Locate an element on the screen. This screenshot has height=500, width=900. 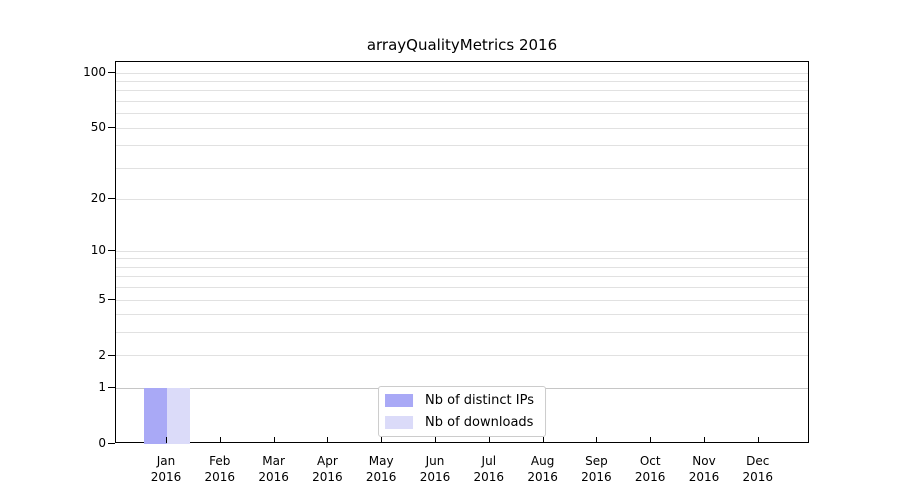
y-tick-label: 50 is located at coordinates (98, 127).